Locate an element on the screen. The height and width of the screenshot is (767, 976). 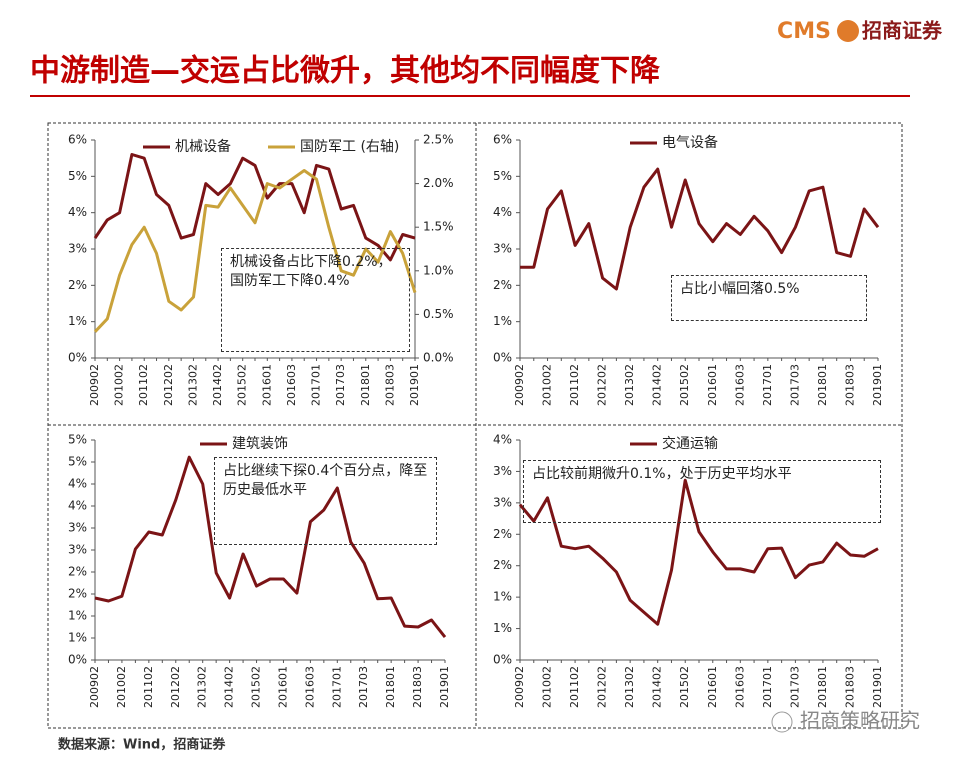
legend-label: 国防军工 (右轴) is located at coordinates (349, 147).